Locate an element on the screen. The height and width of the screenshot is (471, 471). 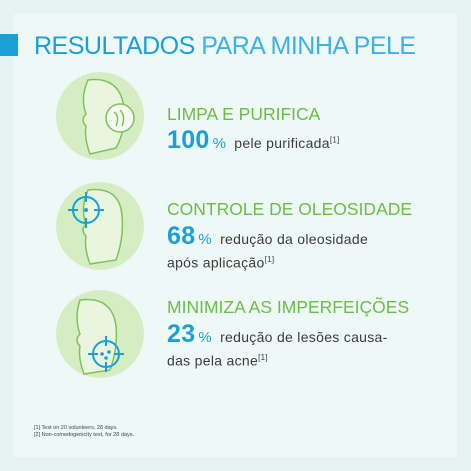
icon-cleanse is located at coordinates (100, 116).